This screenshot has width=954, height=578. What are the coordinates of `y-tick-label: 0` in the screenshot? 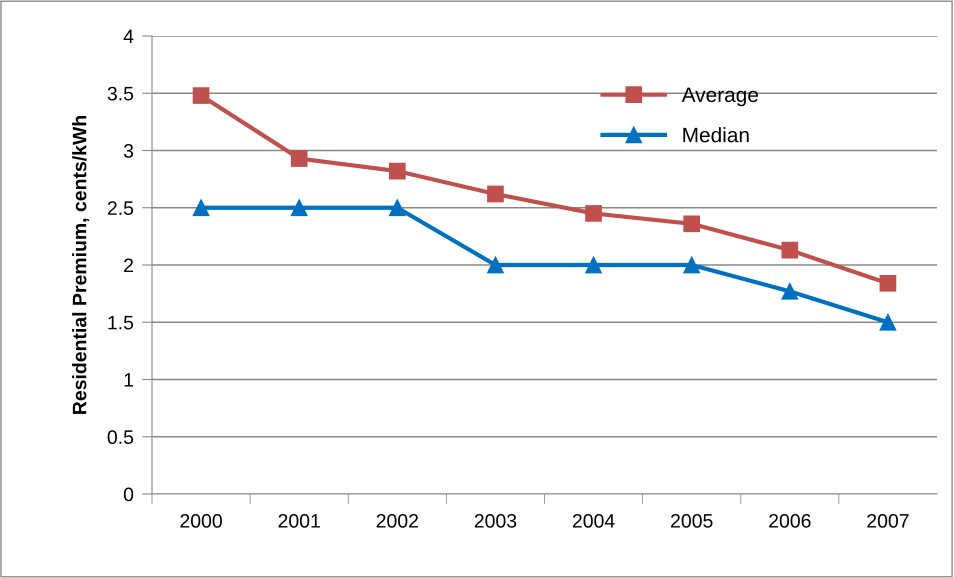 It's located at (129, 494).